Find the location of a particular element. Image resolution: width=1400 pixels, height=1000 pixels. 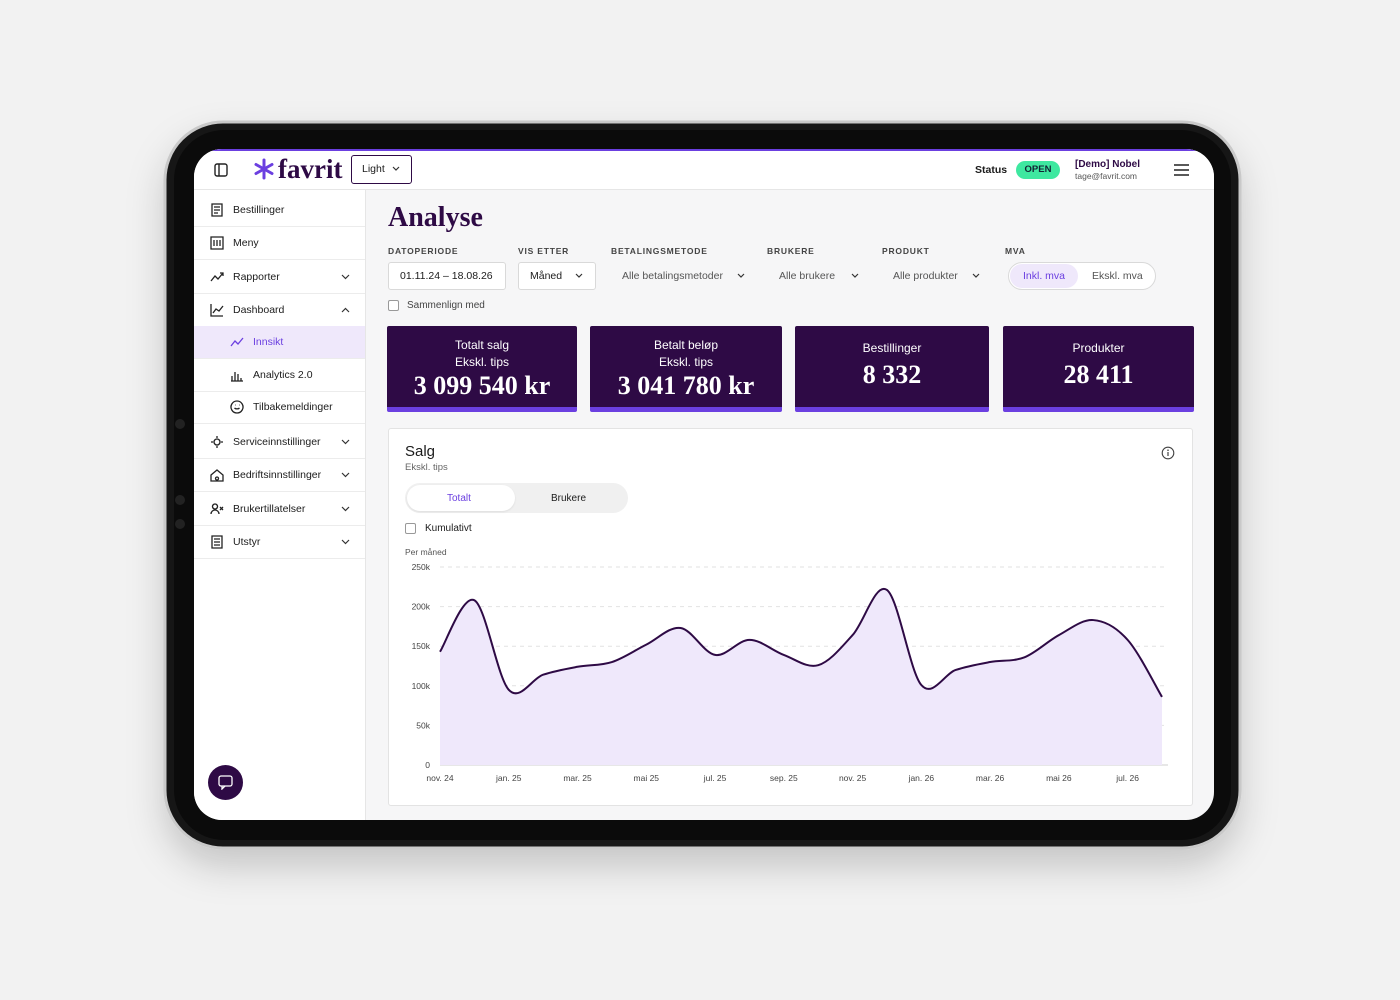

theme-select is located at coordinates (381, 169).